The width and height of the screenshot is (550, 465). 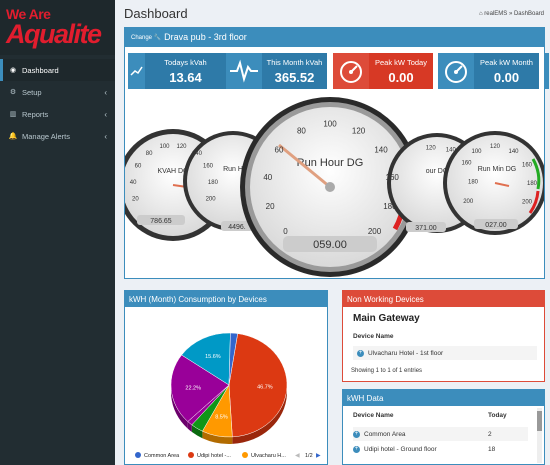 What do you see at coordinates (294, 77) in the screenshot?
I see `tile-value: 365.52` at bounding box center [294, 77].